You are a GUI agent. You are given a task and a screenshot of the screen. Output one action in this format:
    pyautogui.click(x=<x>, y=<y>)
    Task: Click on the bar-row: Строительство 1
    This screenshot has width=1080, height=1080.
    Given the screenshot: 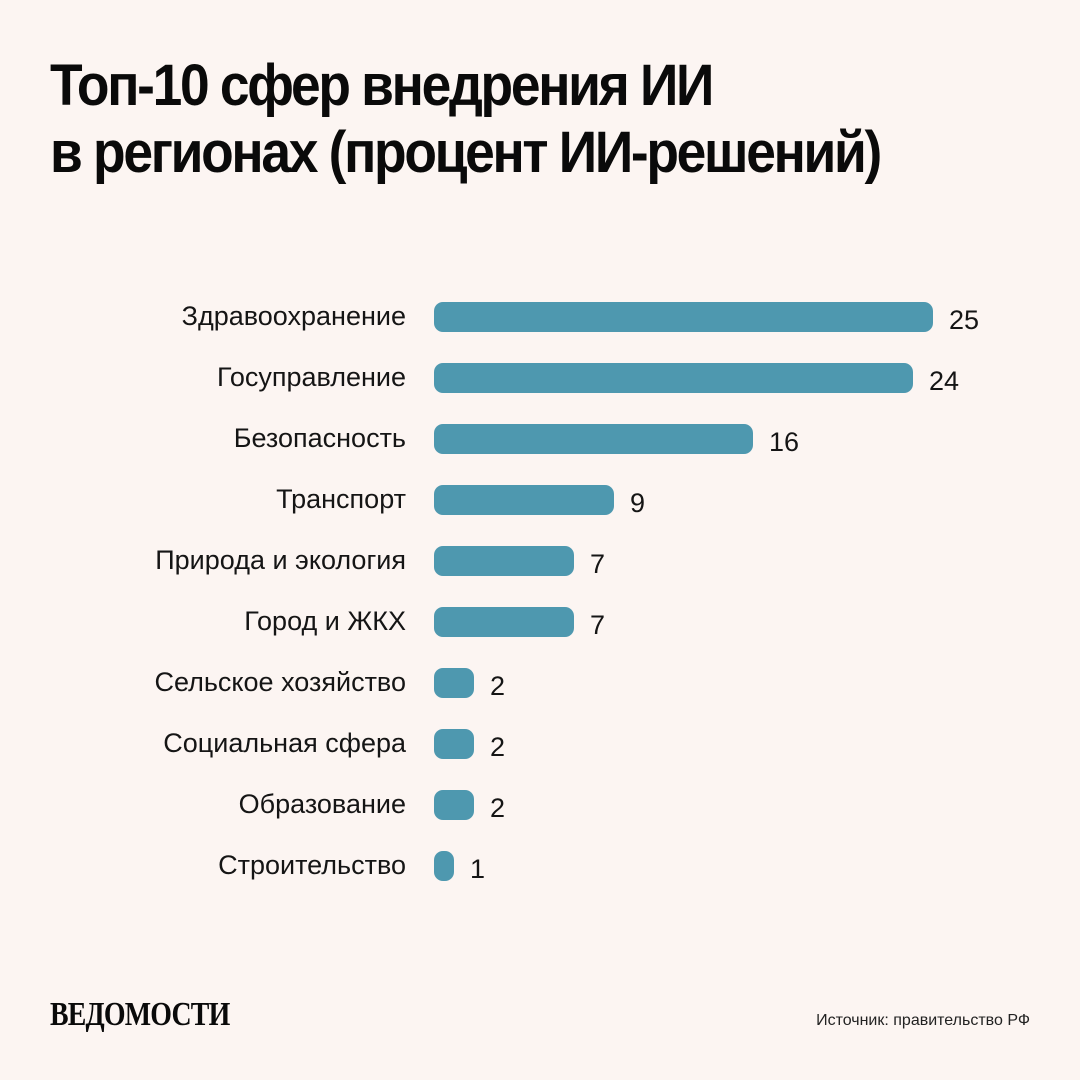 What is the action you would take?
    pyautogui.click(x=540, y=867)
    